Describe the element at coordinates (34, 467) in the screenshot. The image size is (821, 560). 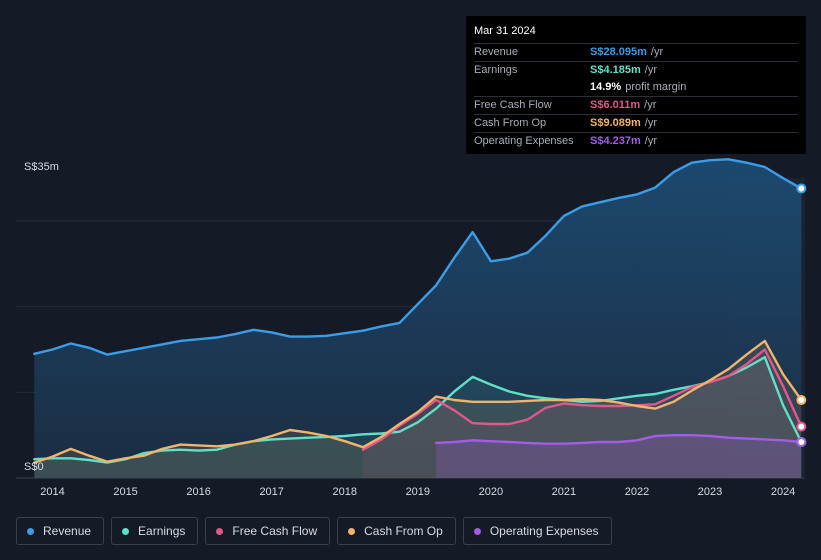
I see `y-axis-zero-label: S$0` at that location.